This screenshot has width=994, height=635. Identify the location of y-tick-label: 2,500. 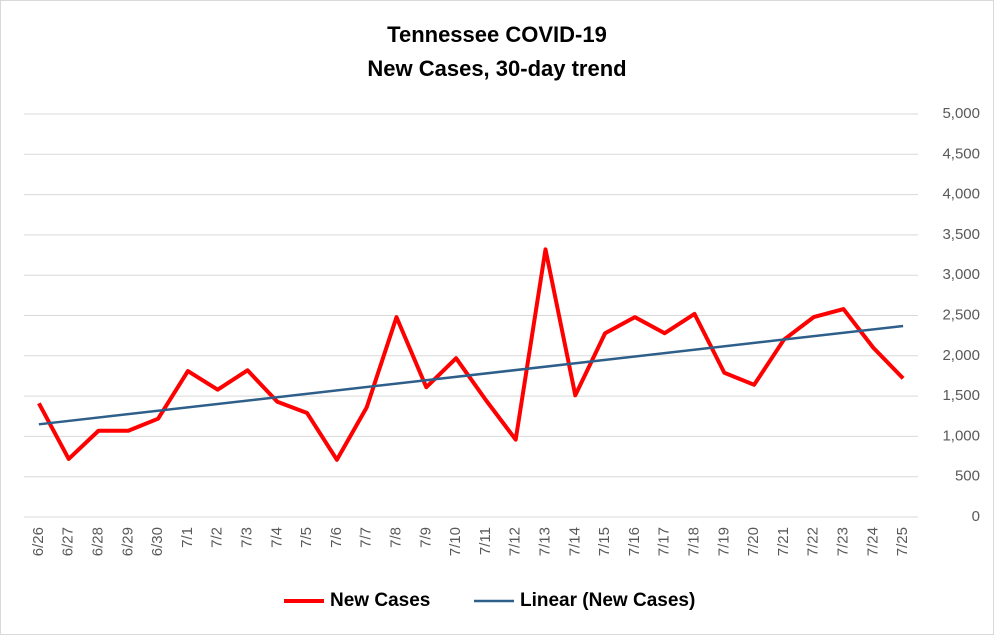
(961, 314).